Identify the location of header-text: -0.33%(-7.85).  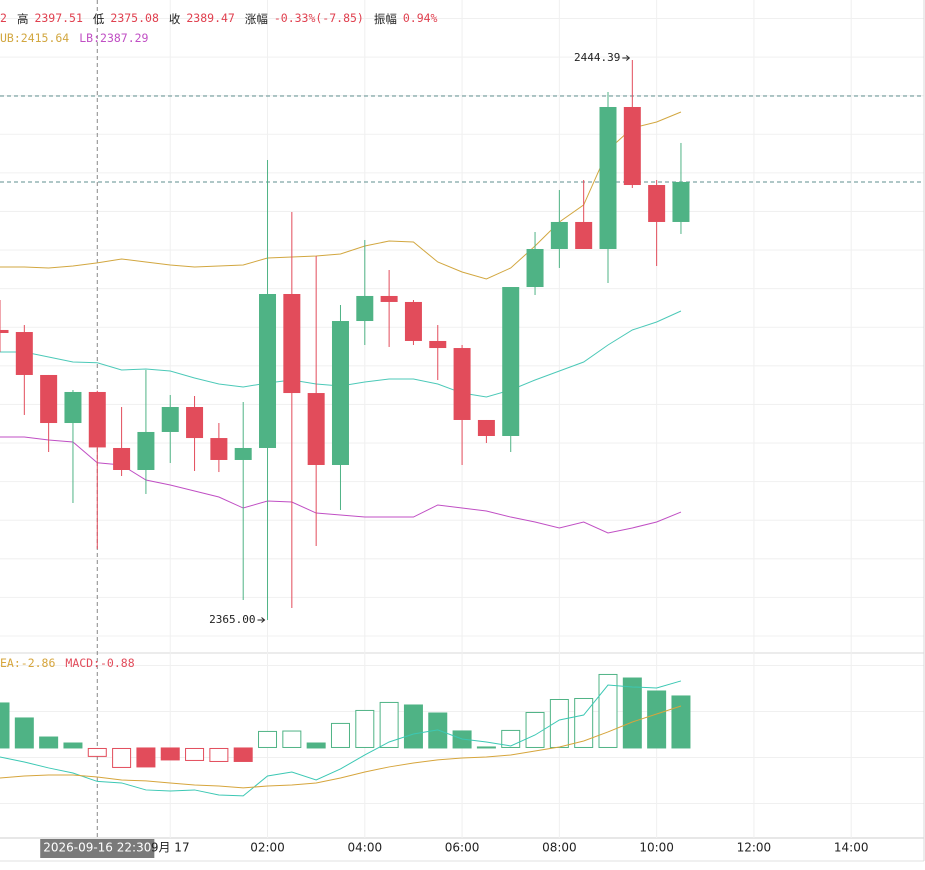
(318, 18).